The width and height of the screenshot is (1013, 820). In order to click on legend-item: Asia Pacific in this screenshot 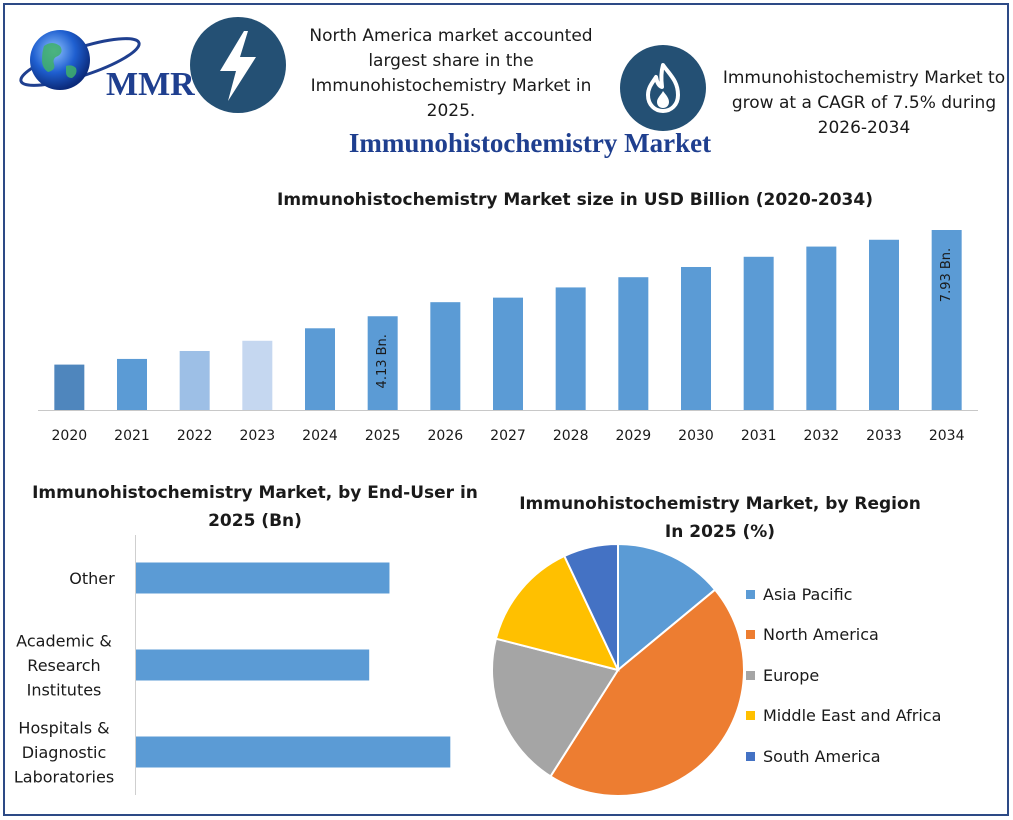, I will do `click(843, 594)`.